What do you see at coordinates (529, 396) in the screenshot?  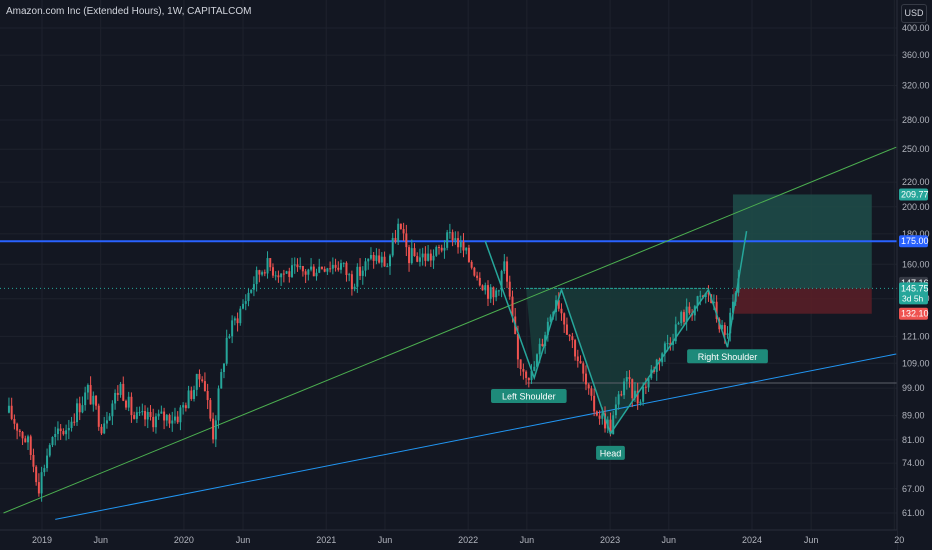 I see `pattern-label: Left Shoulder` at bounding box center [529, 396].